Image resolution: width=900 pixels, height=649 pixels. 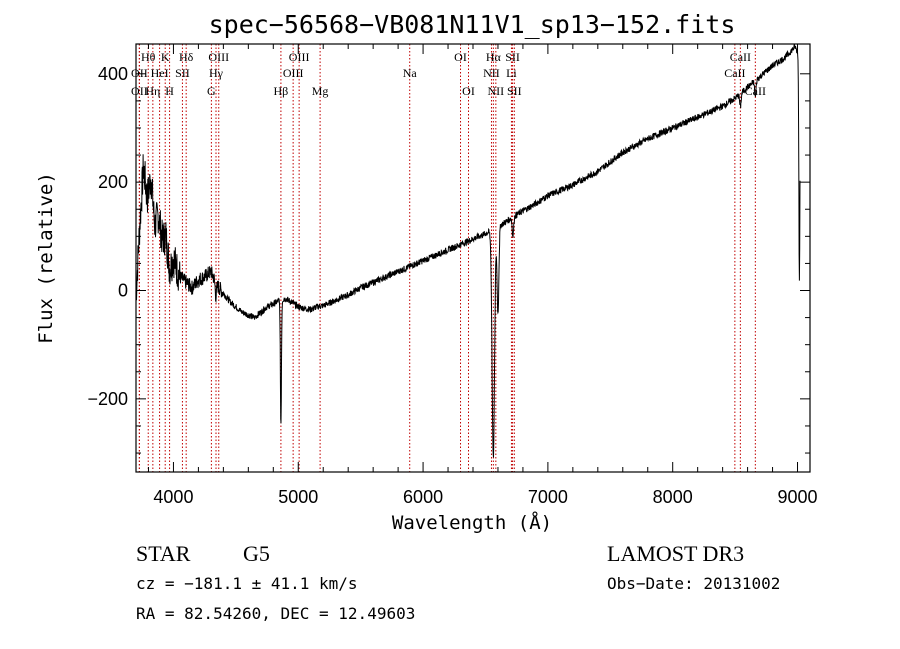 I want to click on coordinates: RA = 82.54260, DEC = 12.49603, so click(x=275, y=613).